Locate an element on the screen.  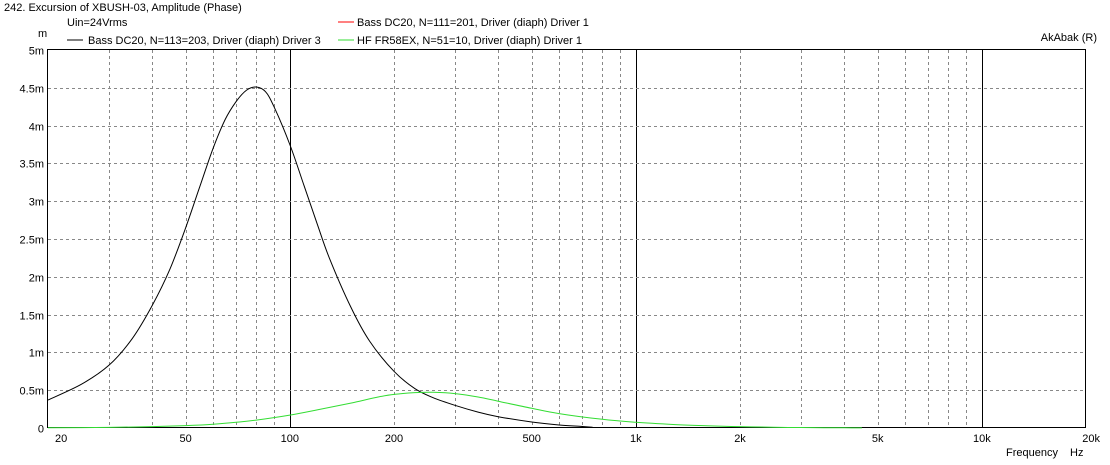
x-tick-label: 10k is located at coordinates (982, 439).